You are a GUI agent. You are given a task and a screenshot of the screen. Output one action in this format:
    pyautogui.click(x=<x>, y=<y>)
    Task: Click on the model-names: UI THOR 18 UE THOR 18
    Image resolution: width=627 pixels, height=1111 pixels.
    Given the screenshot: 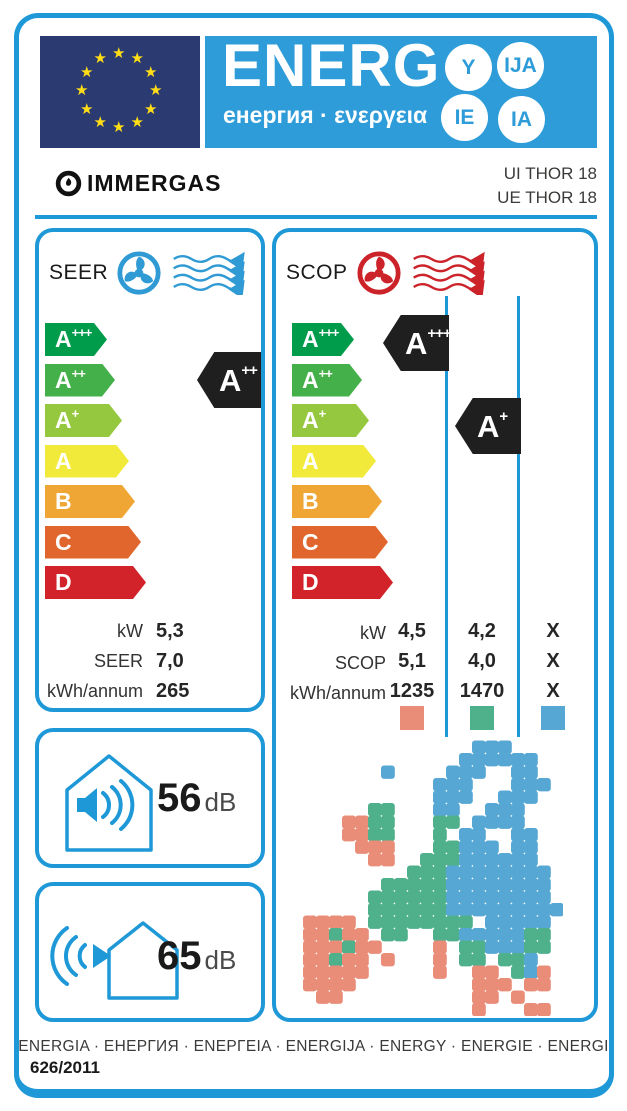 What is the action you would take?
    pyautogui.click(x=488, y=186)
    